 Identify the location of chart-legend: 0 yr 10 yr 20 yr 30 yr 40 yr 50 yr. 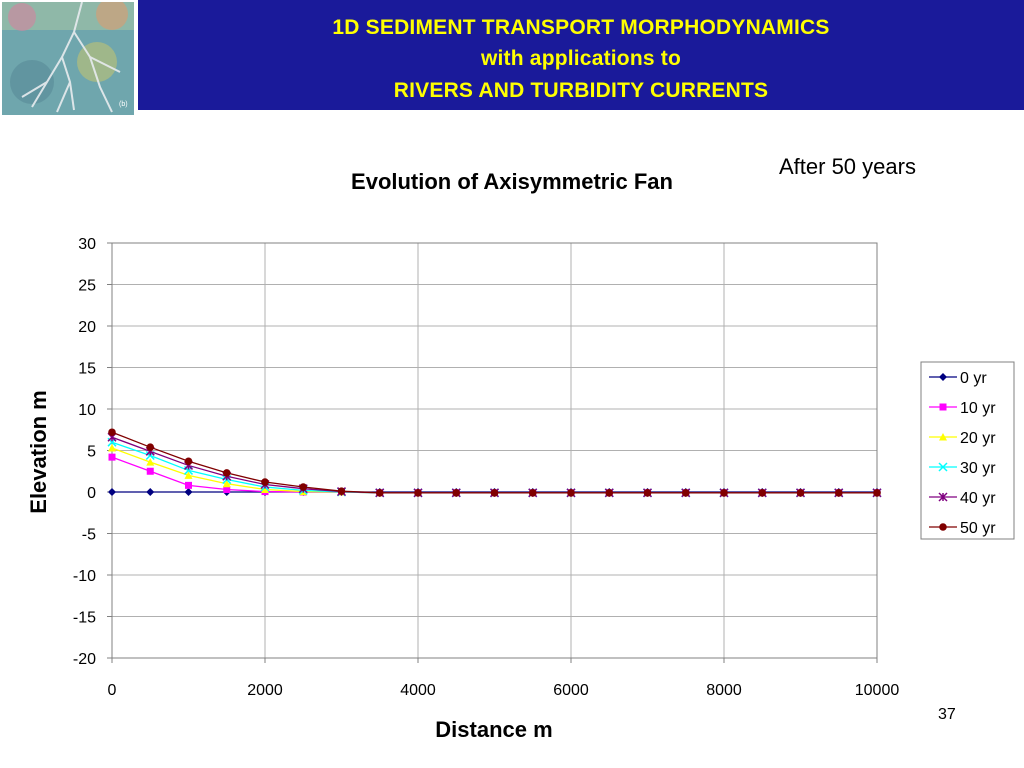
(967, 450).